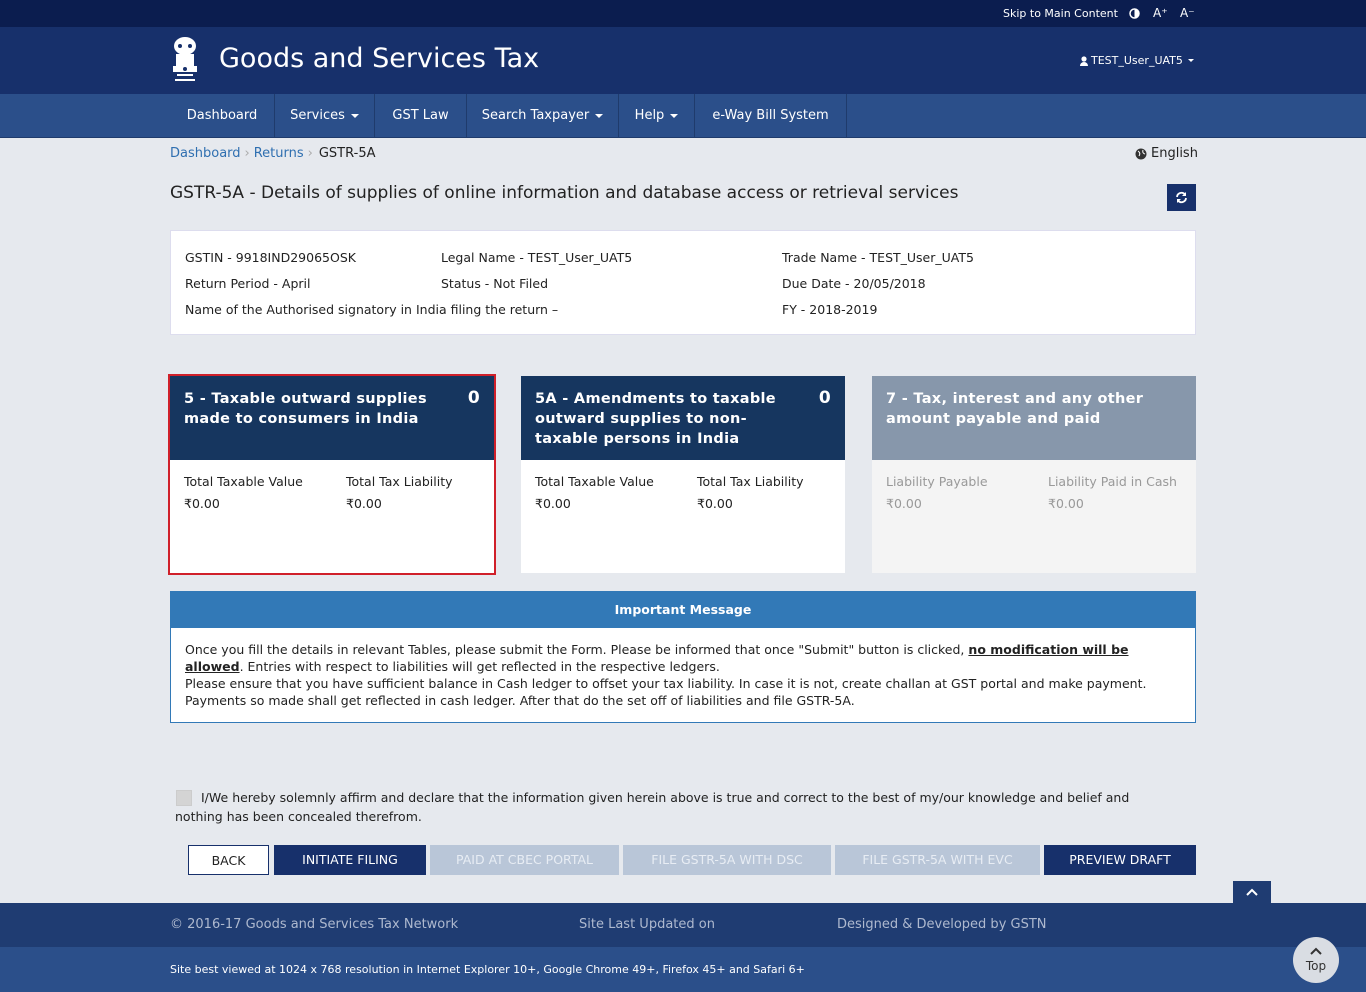 The height and width of the screenshot is (992, 1366). What do you see at coordinates (1187, 13) in the screenshot?
I see `font-decrease: A⁻` at bounding box center [1187, 13].